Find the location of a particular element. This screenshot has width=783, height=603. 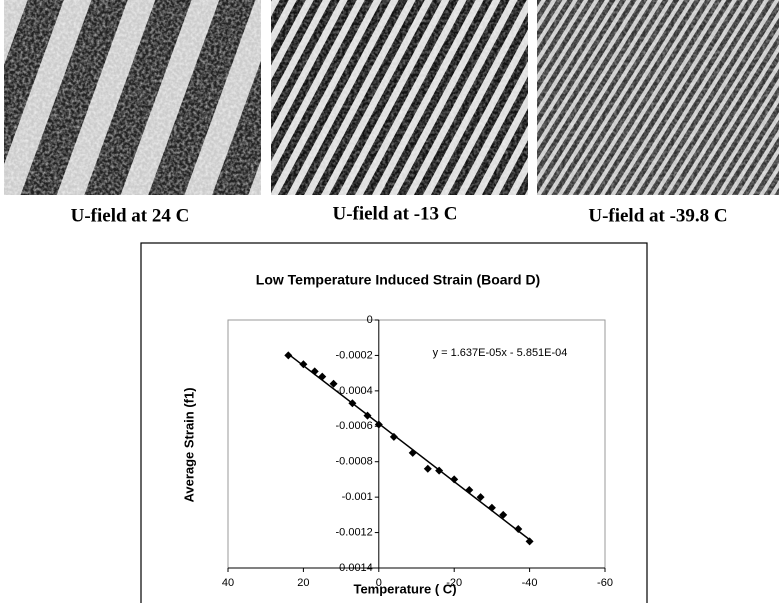

y-tick-label: -0.0014 is located at coordinates (353, 568).